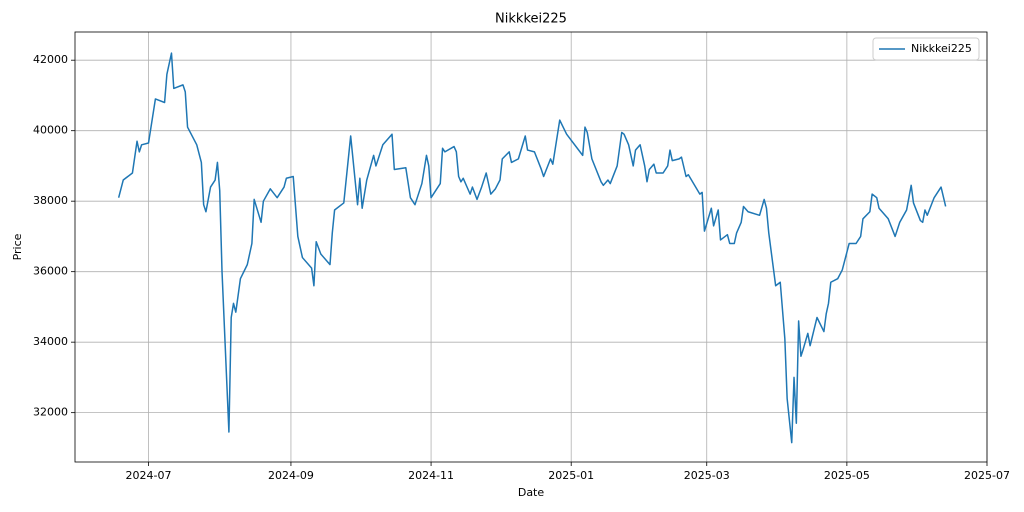 The image size is (1024, 512). Describe the element at coordinates (50, 271) in the screenshot. I see `y-tick-label: 36000` at that location.